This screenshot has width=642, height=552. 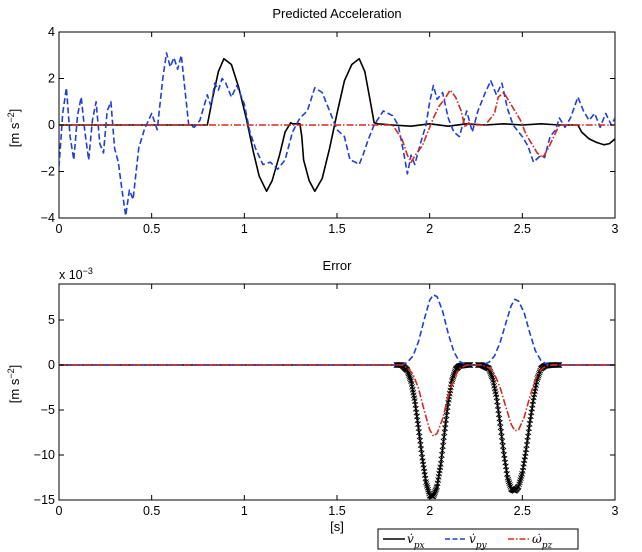 What do you see at coordinates (44, 455) in the screenshot?
I see `y-tick-label: −10` at bounding box center [44, 455].